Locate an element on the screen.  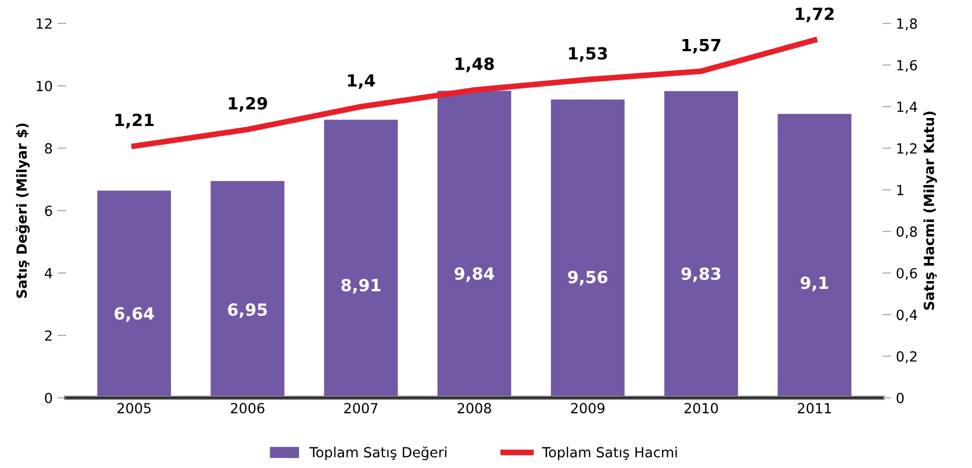
x-tick-label: 2009 is located at coordinates (587, 408).